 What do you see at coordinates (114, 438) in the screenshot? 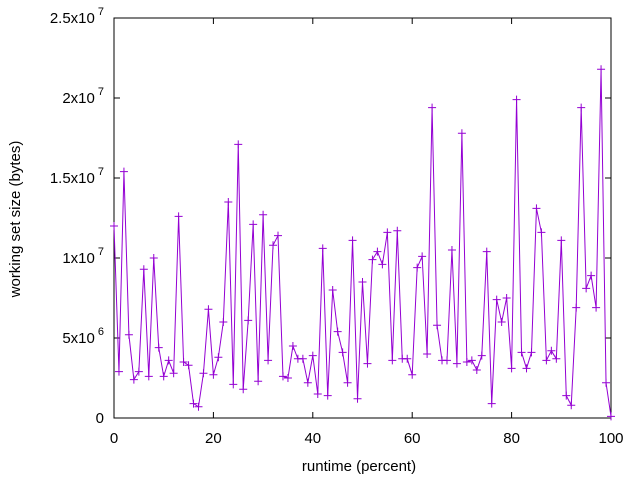
I see `x-tick-label: 0` at bounding box center [114, 438].